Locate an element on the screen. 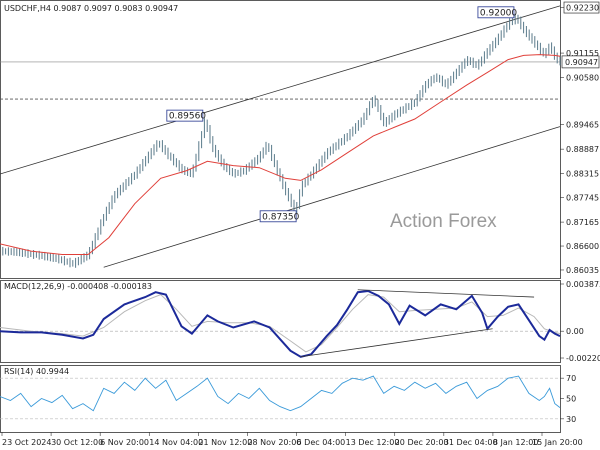 This screenshot has height=450, width=600. price-axis-label: 0.87745 is located at coordinates (582, 198).